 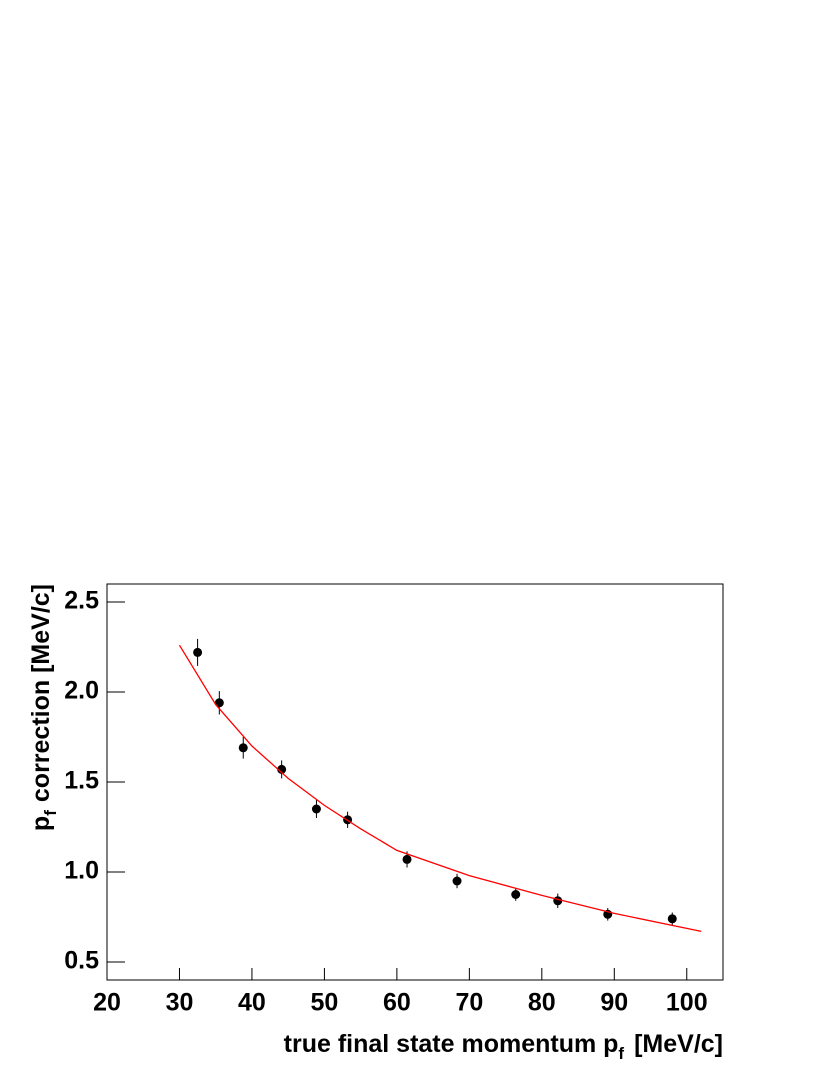 What do you see at coordinates (542, 1003) in the screenshot?
I see `x-tick-label: 80` at bounding box center [542, 1003].